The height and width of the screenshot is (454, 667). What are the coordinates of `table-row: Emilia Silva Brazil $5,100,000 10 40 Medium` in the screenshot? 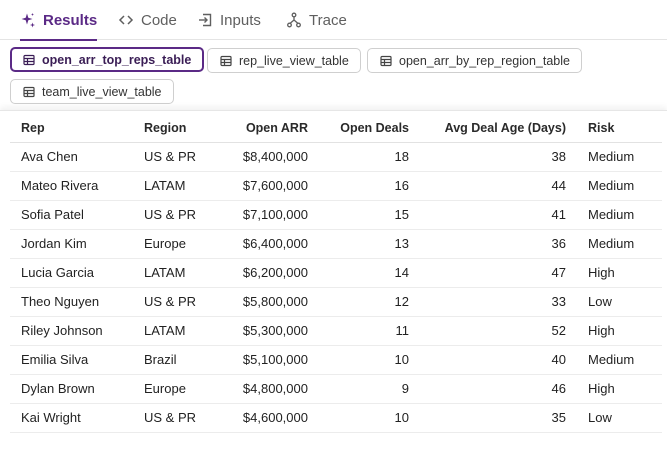 It's located at (336, 360).